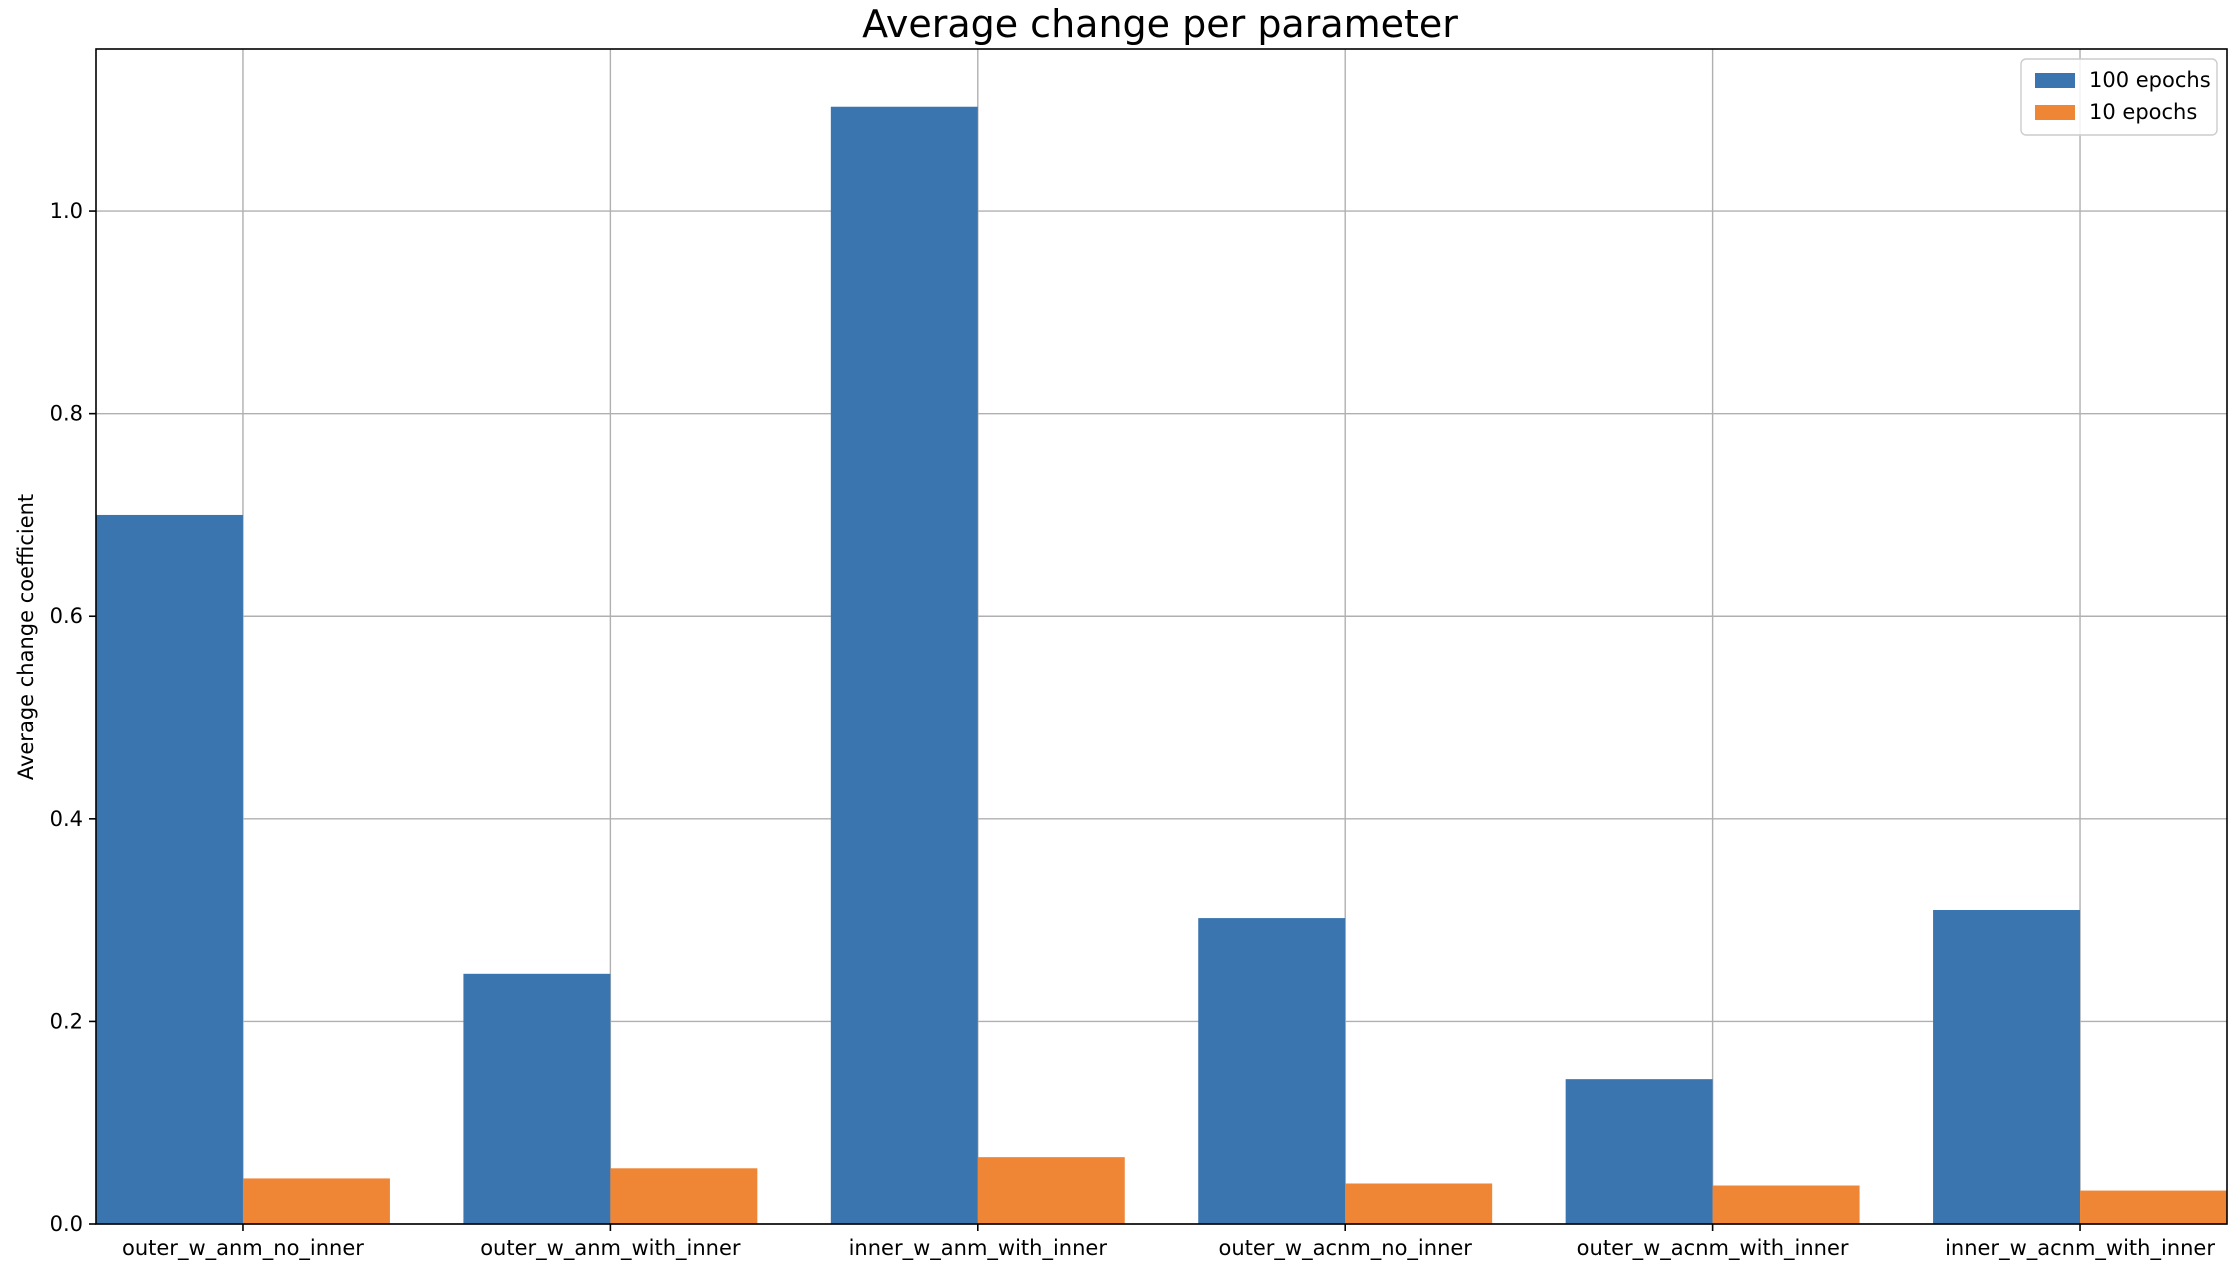 This screenshot has height=1276, width=2240. What do you see at coordinates (610, 1248) in the screenshot?
I see `x-tick-label: outer_w_anm_with_inner` at bounding box center [610, 1248].